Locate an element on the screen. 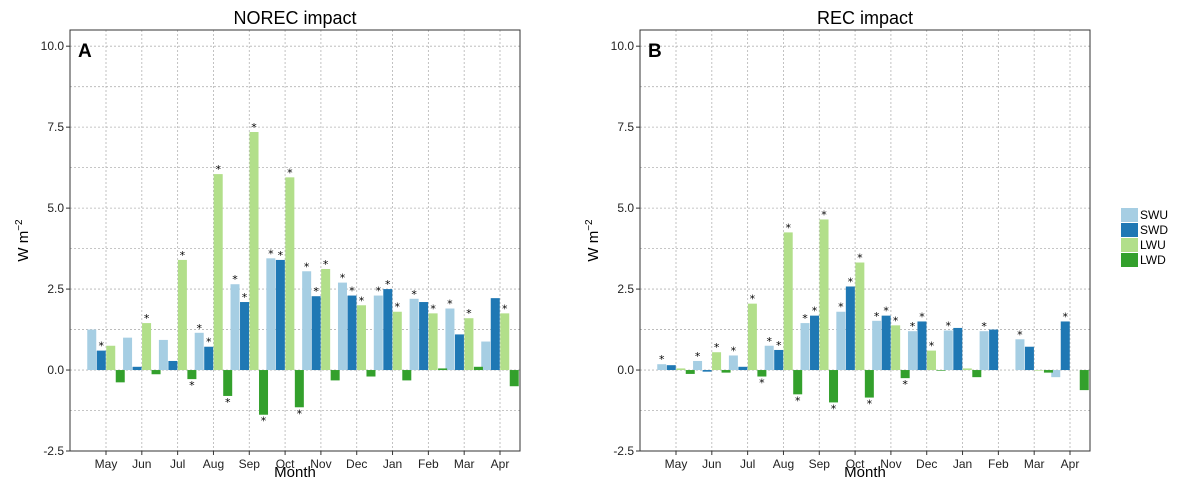 The width and height of the screenshot is (1178, 481). bar-swu-mar is located at coordinates (450, 339).